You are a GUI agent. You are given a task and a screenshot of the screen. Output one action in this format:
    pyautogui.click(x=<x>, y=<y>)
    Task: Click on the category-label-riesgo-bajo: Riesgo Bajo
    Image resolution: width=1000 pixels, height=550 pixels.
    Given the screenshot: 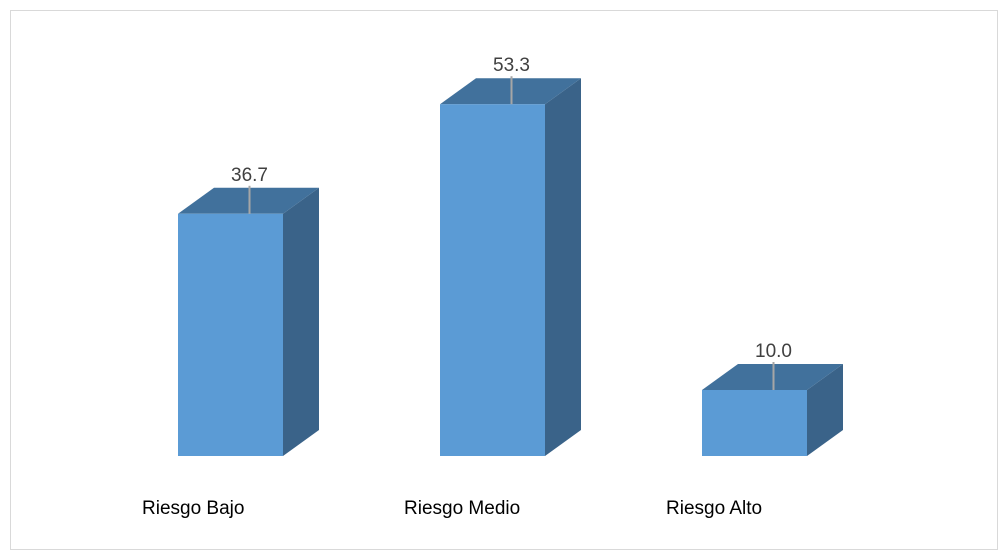 What is the action you would take?
    pyautogui.click(x=193, y=508)
    